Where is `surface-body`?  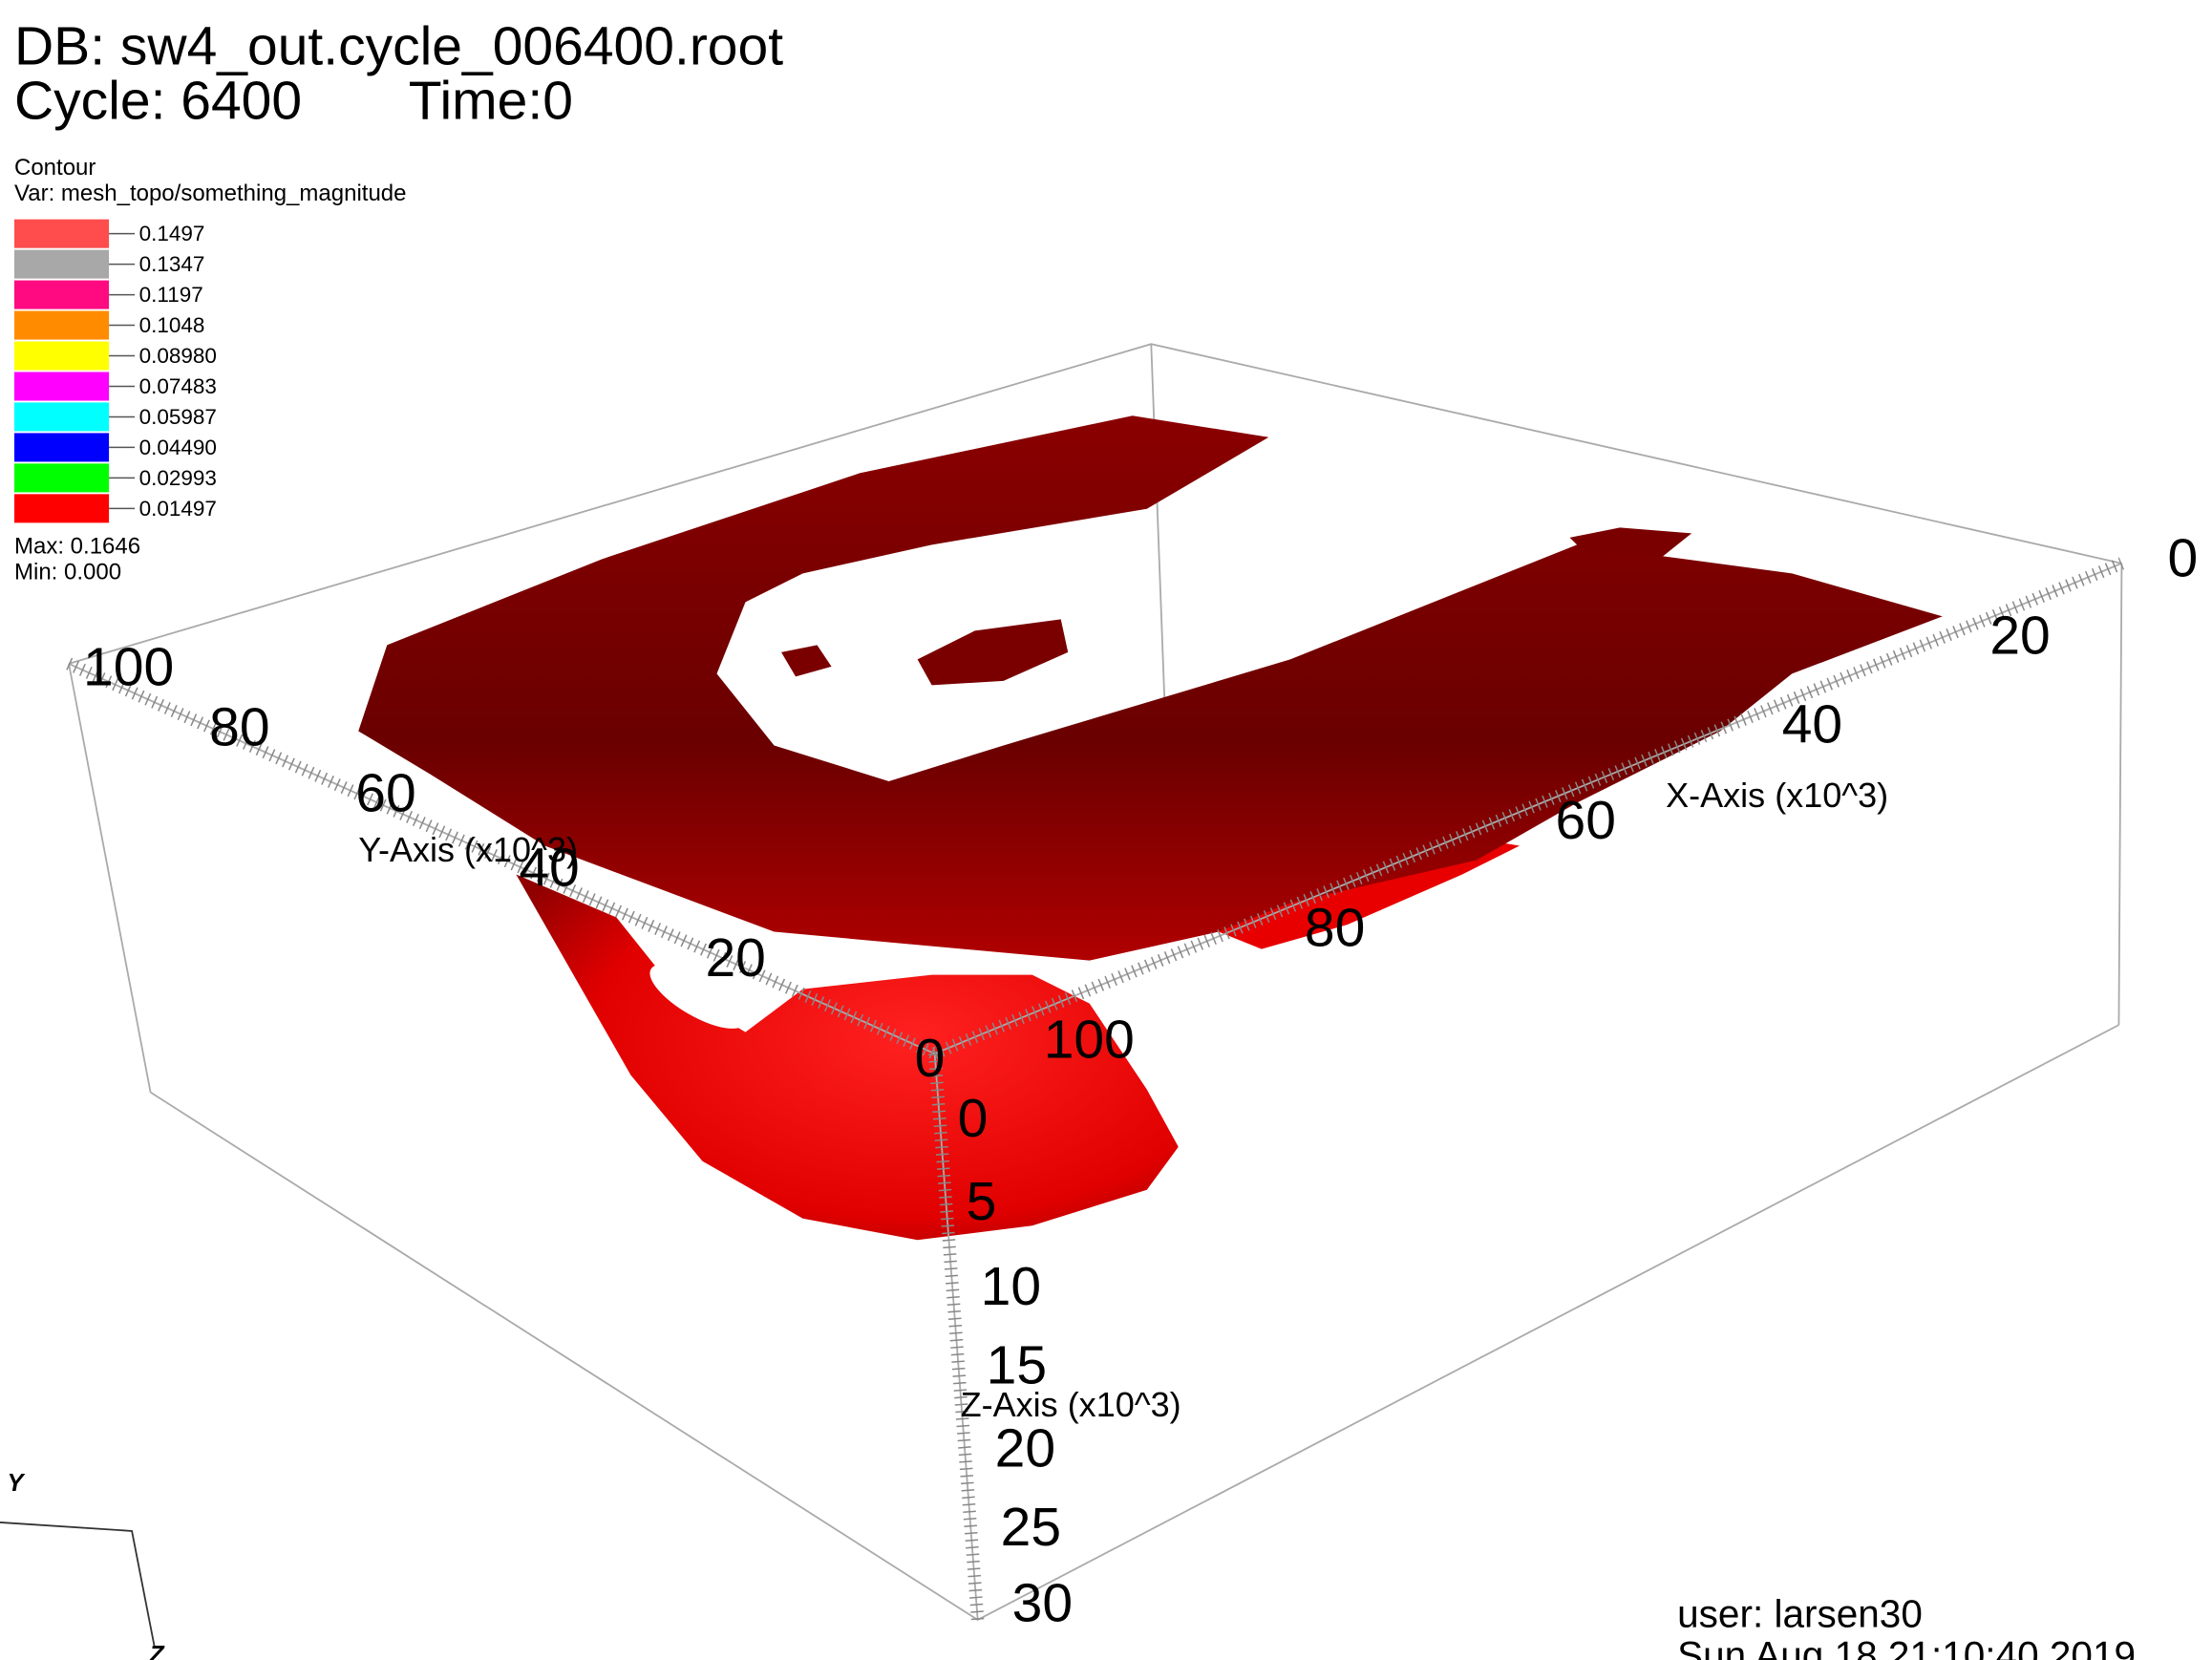 surface-body is located at coordinates (847, 1057).